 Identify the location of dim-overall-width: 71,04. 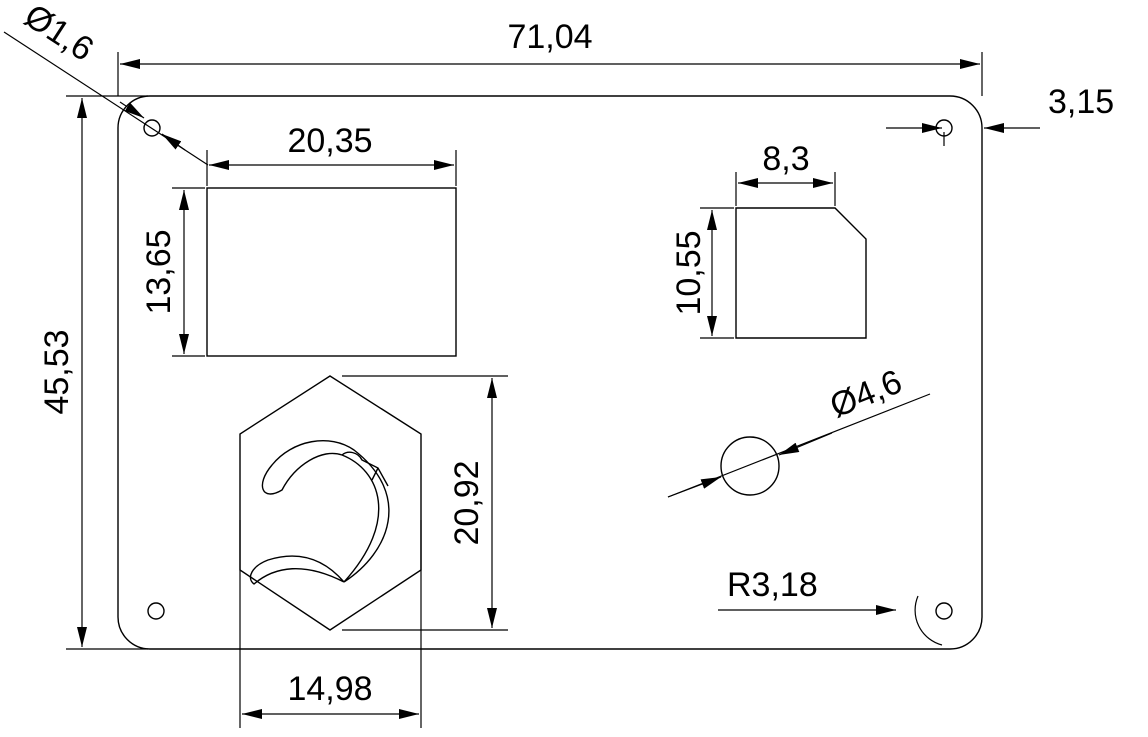
(550, 57).